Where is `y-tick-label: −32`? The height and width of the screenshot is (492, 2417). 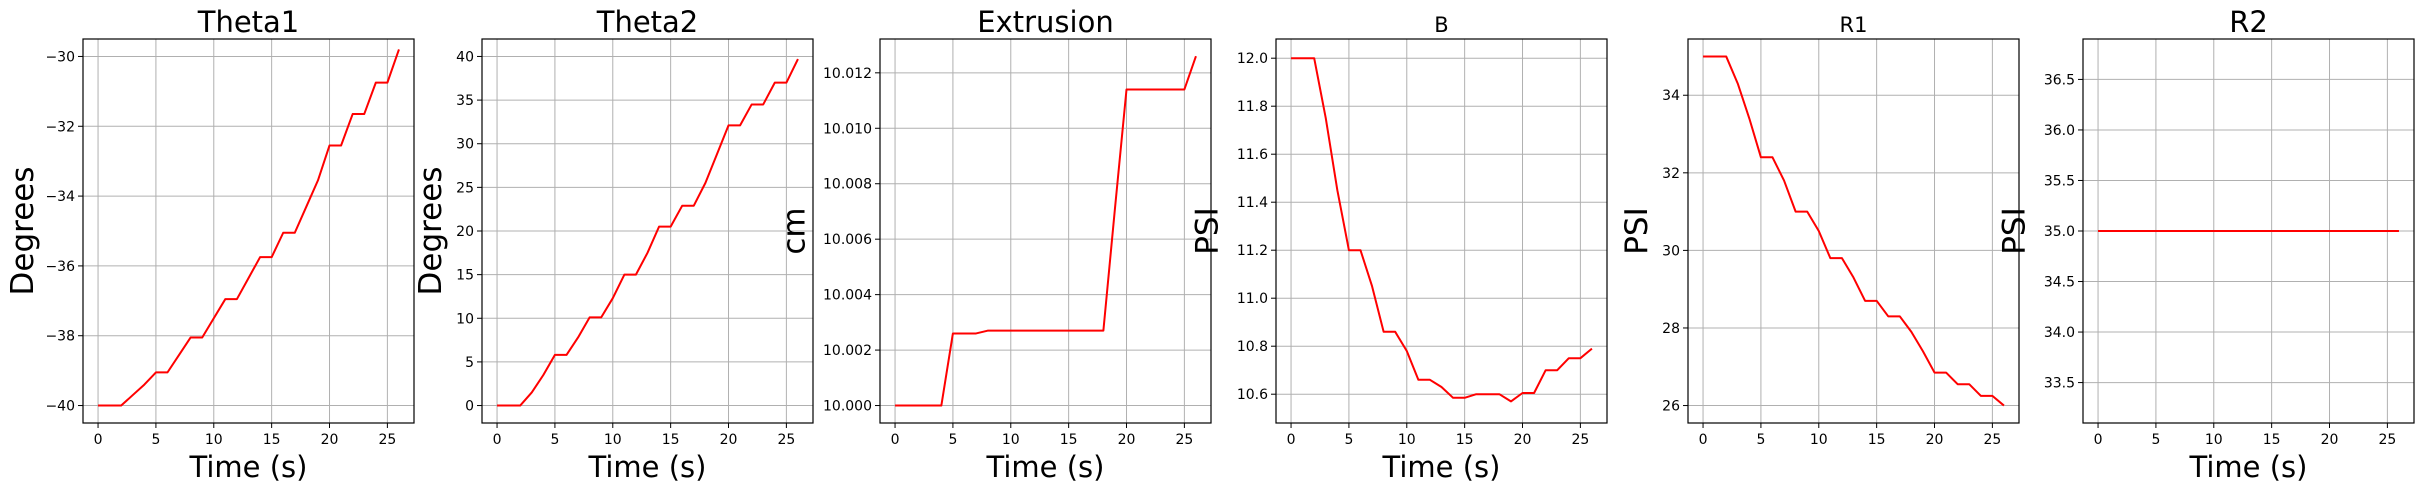
y-tick-label: −32 is located at coordinates (60, 127).